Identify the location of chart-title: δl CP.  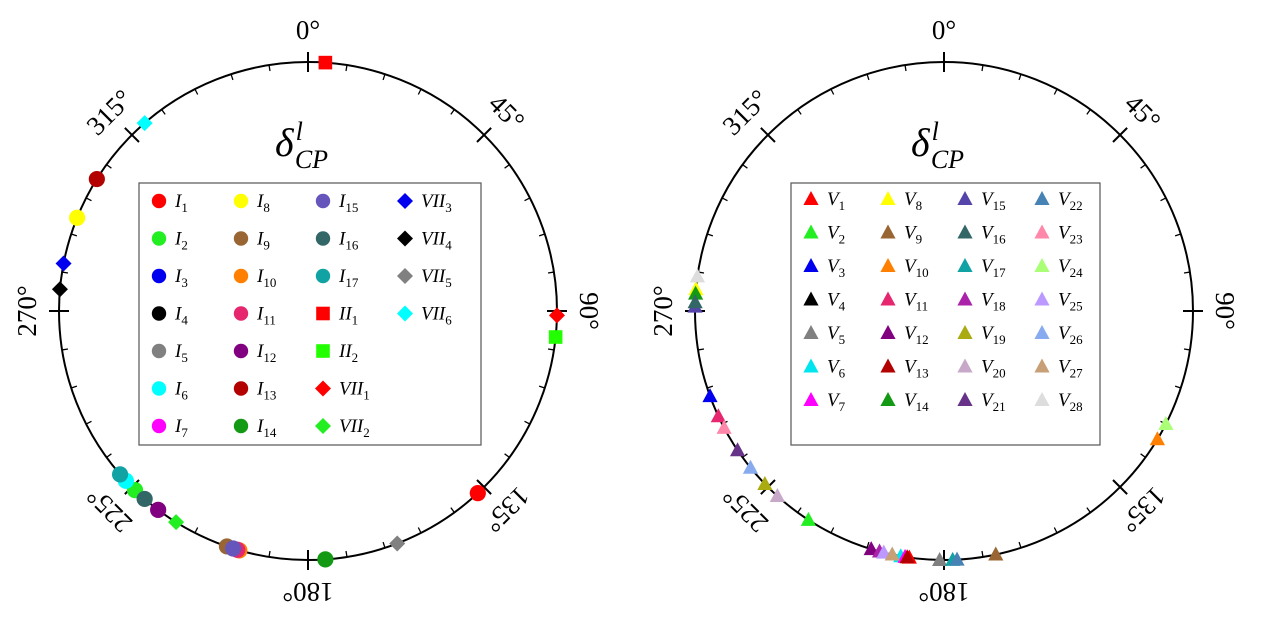
(937, 145).